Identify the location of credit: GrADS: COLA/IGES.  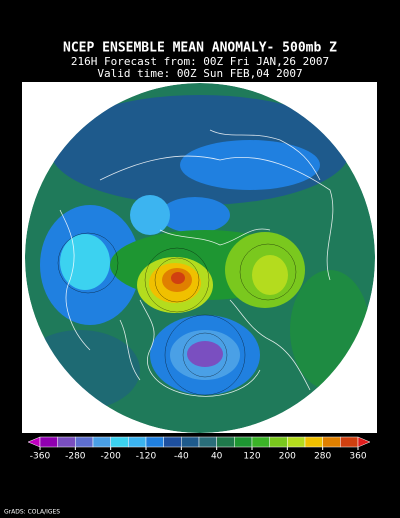
(32, 512).